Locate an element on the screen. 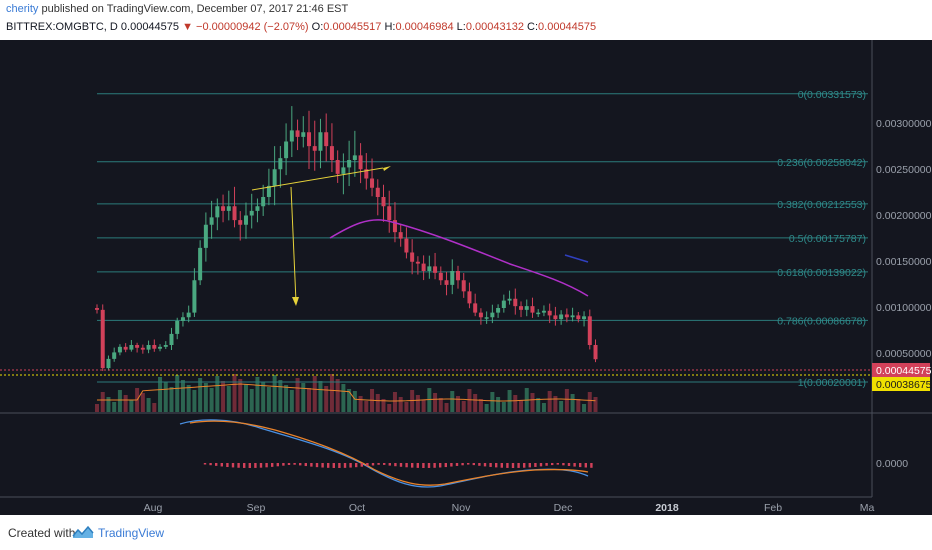 Image resolution: width=932 pixels, height=550 pixels. y-tick-label: 0.00250000 is located at coordinates (904, 170).